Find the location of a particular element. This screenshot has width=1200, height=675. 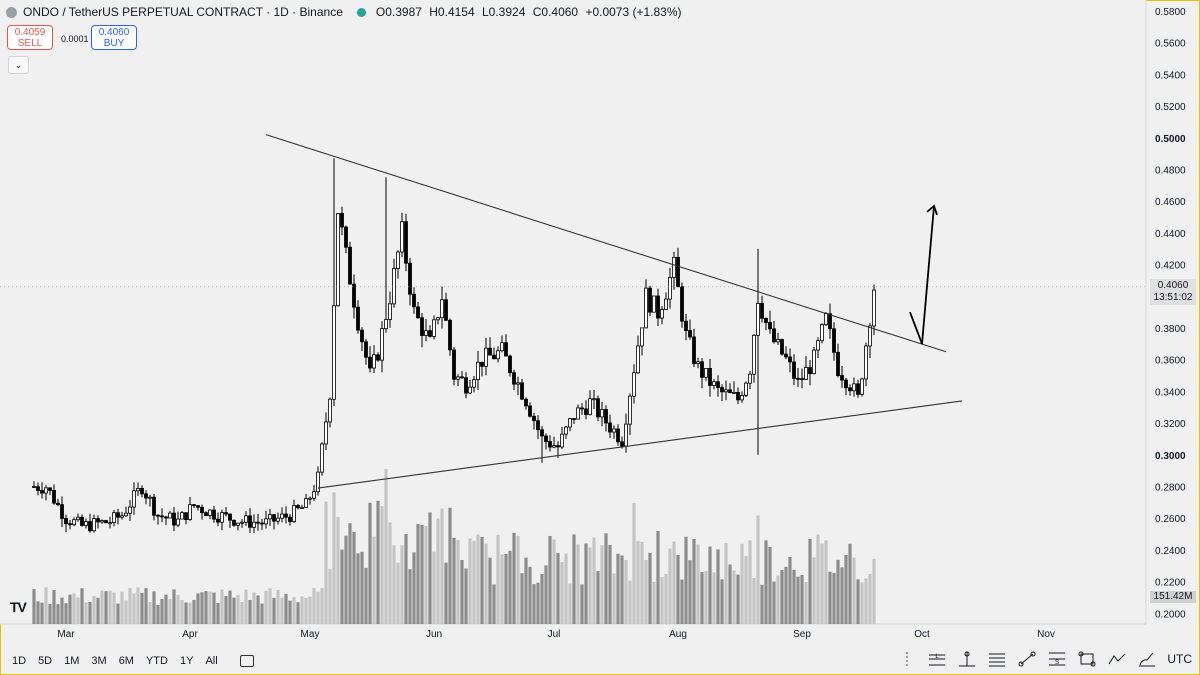

rectangle-icon is located at coordinates (1087, 659).